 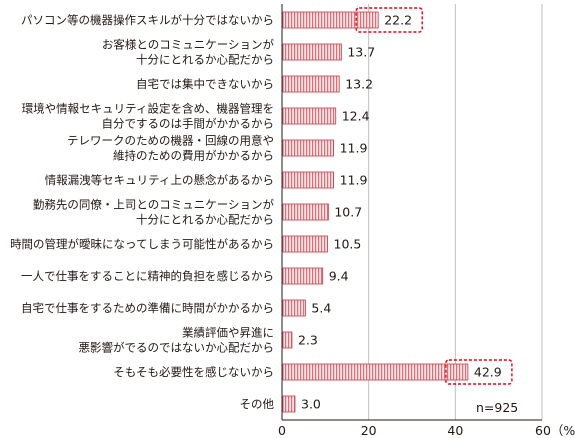 I want to click on category-label-9: 自宅で仕事をするための準備に時間がかかるから, so click(x=147, y=308).